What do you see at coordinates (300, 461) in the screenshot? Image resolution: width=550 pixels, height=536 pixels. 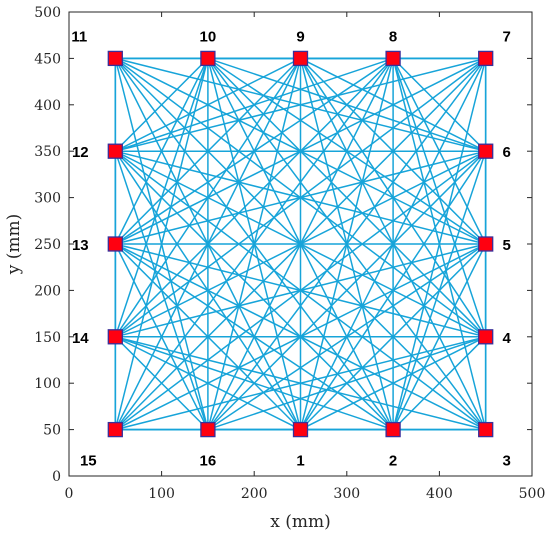 I see `node-label-1: 1` at bounding box center [300, 461].